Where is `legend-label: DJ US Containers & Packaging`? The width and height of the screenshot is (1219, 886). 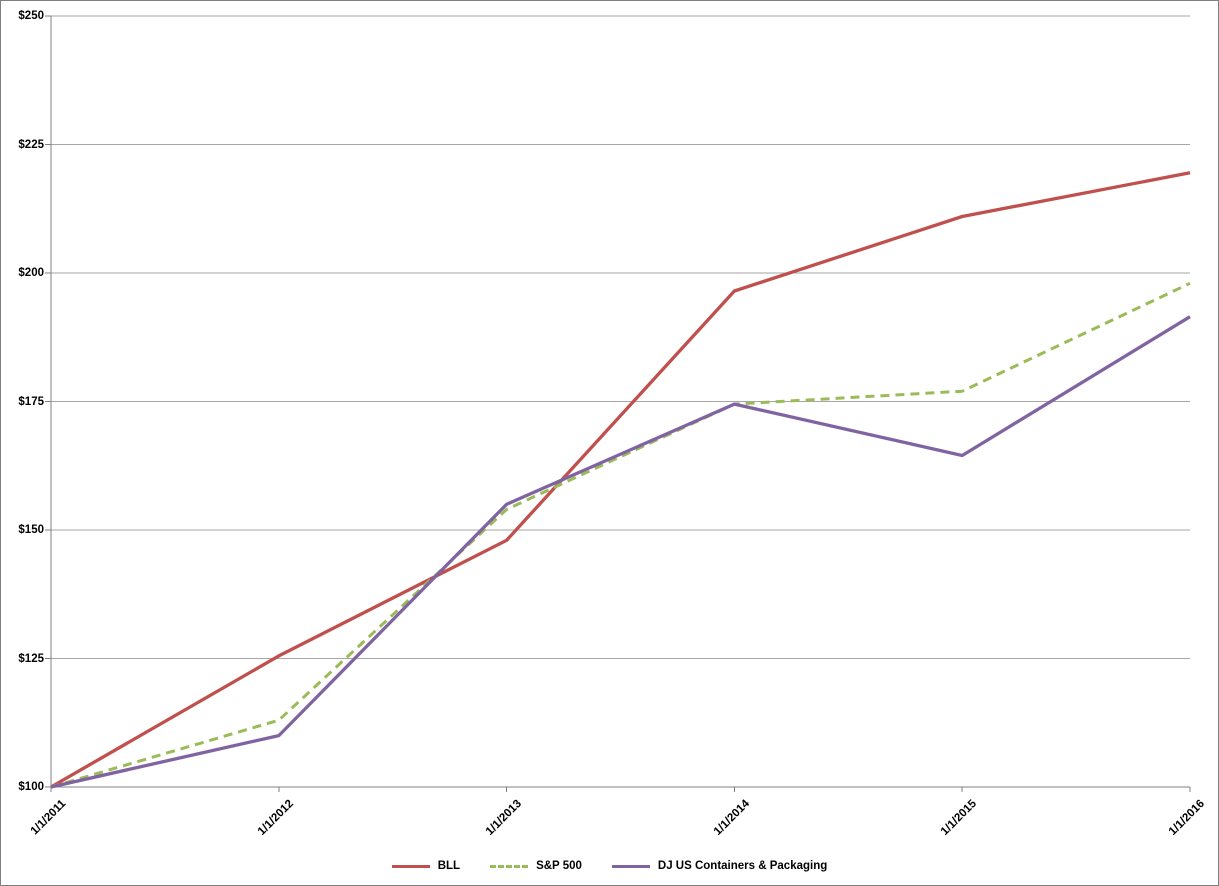 legend-label: DJ US Containers & Packaging is located at coordinates (742, 866).